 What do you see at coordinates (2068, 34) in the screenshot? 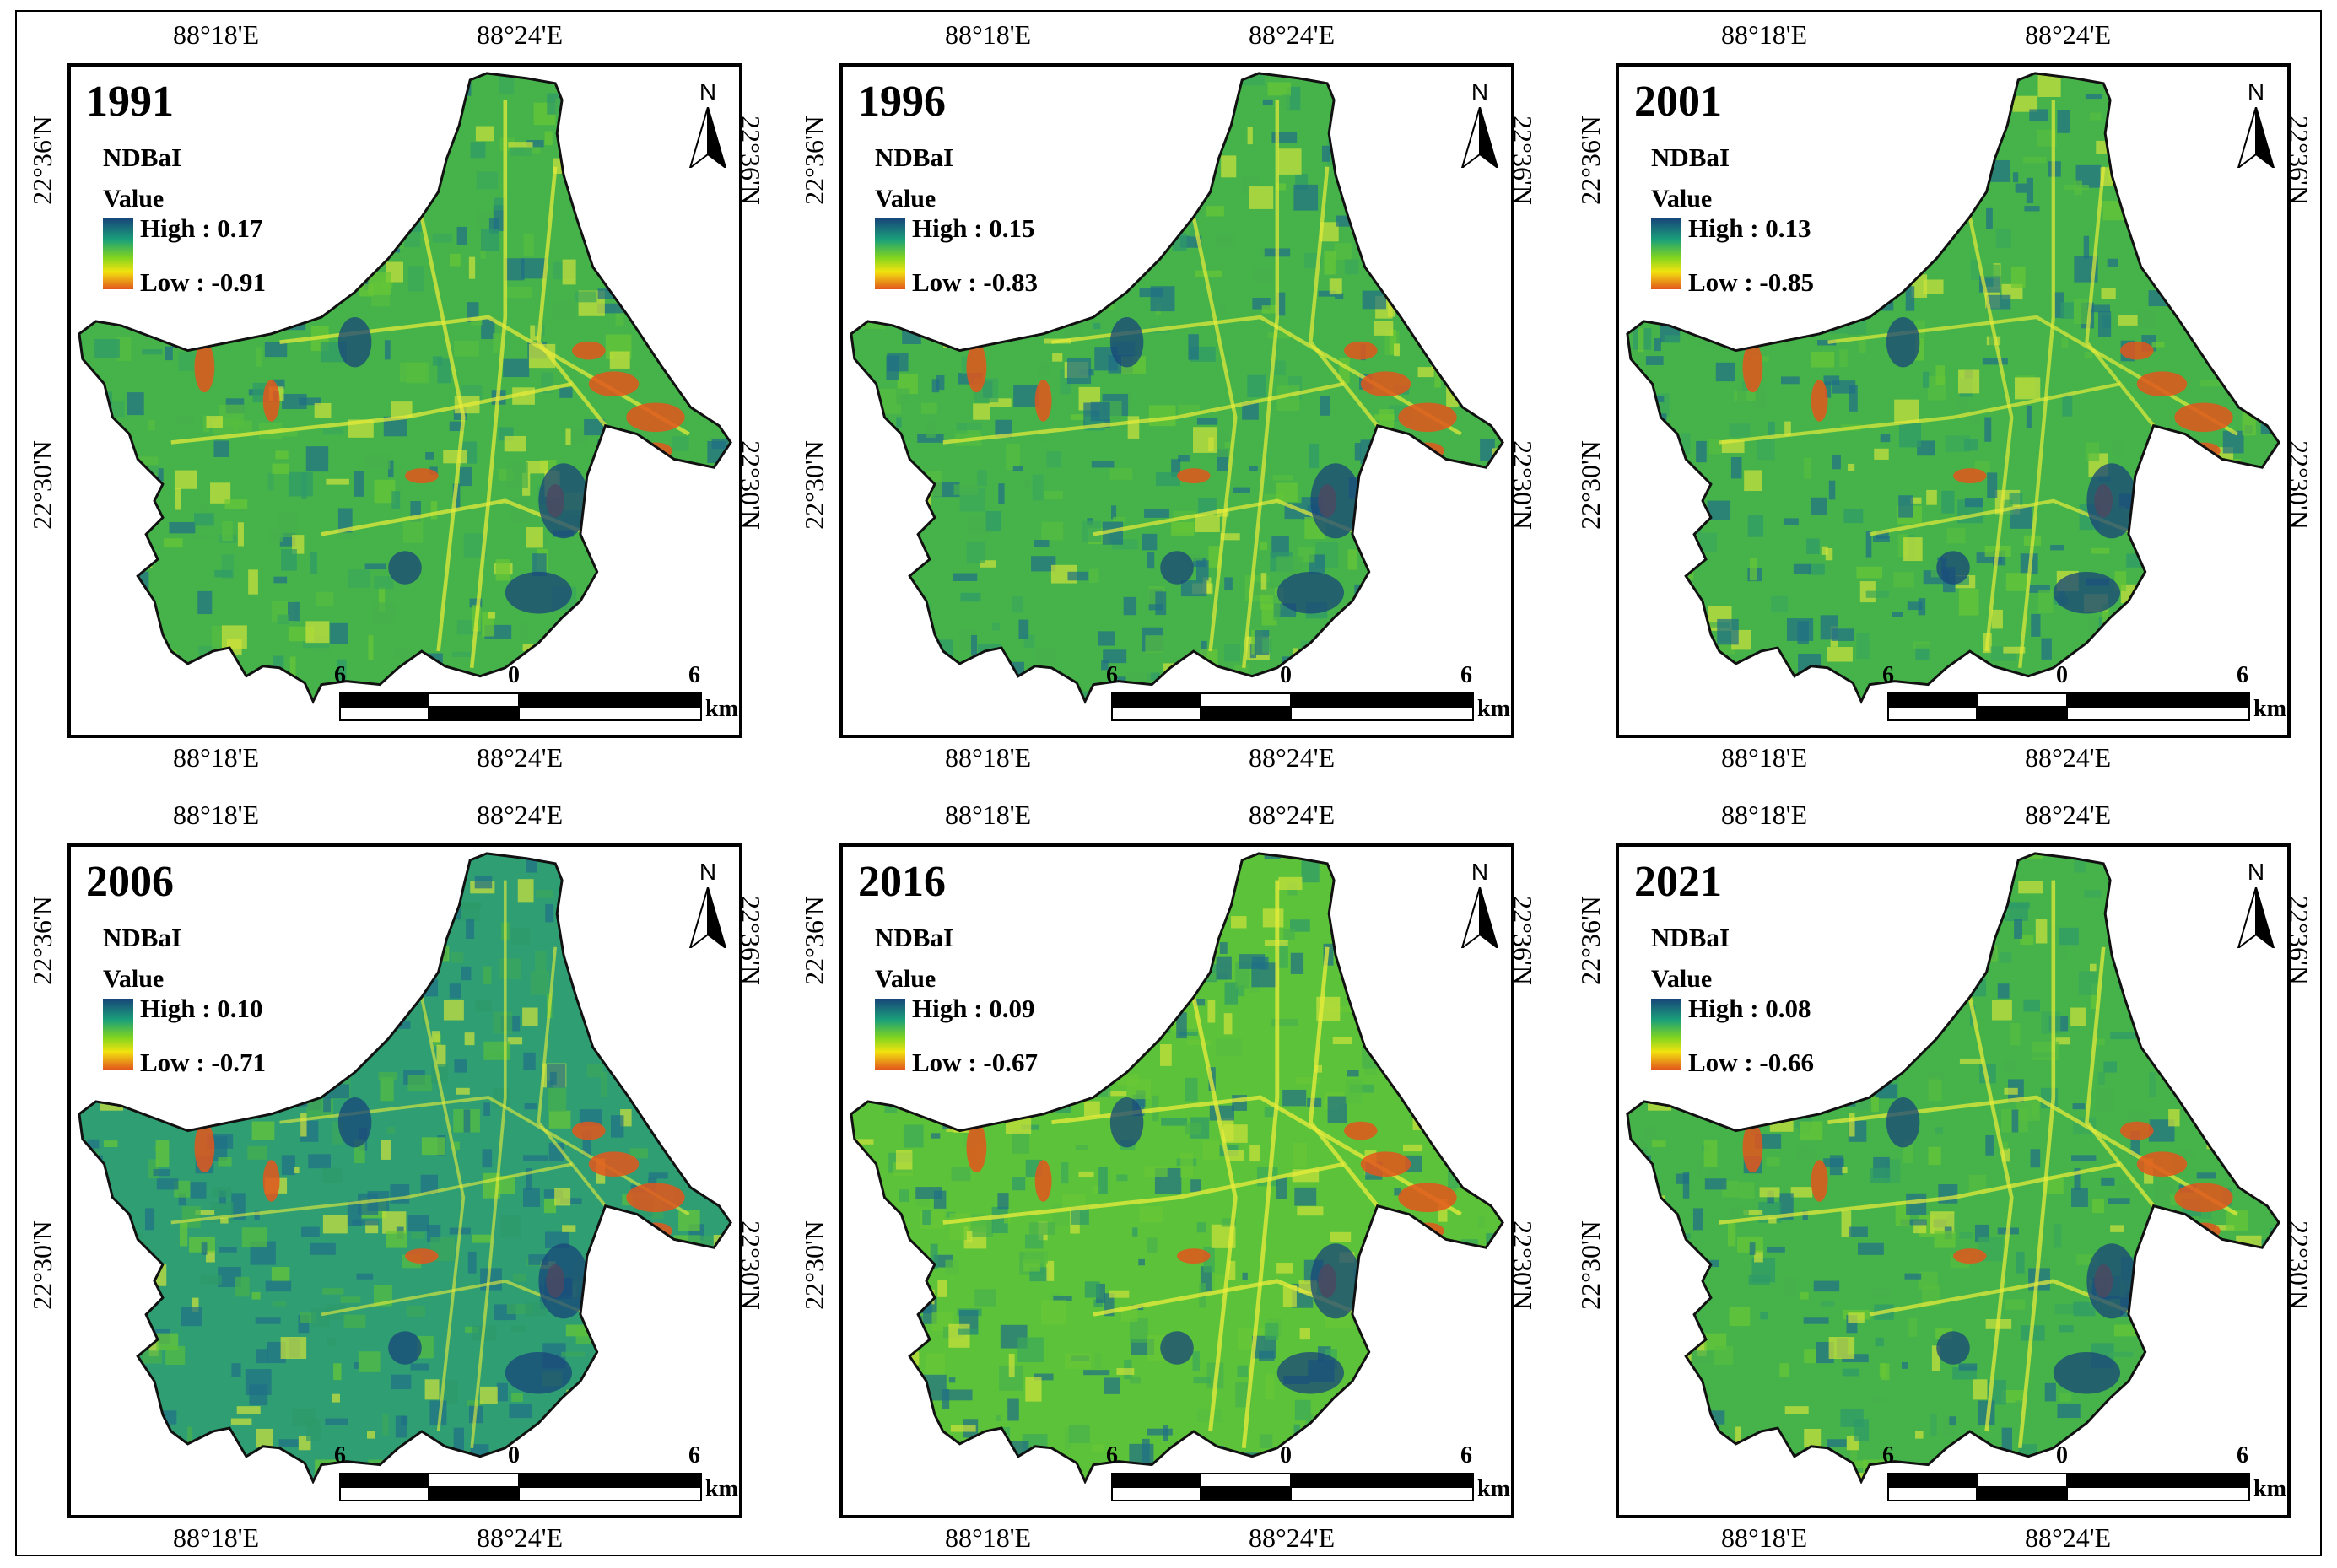
I see `lon-label-top-2: 88°24'E` at bounding box center [2068, 34].